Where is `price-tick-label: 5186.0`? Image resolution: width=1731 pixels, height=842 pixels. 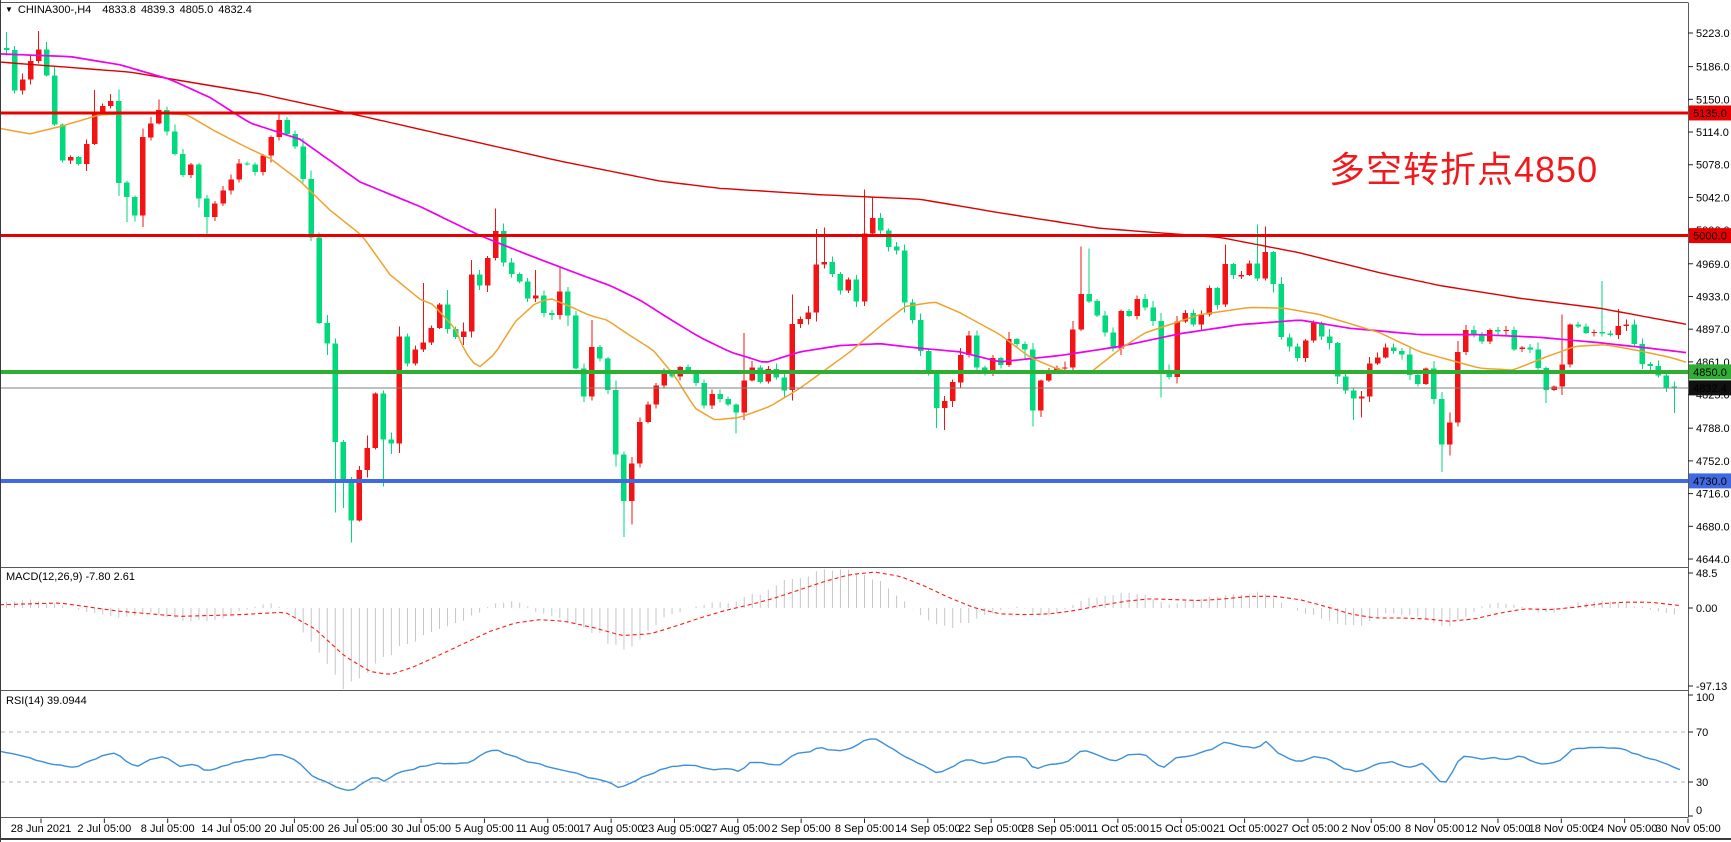 price-tick-label: 5186.0 is located at coordinates (1713, 68).